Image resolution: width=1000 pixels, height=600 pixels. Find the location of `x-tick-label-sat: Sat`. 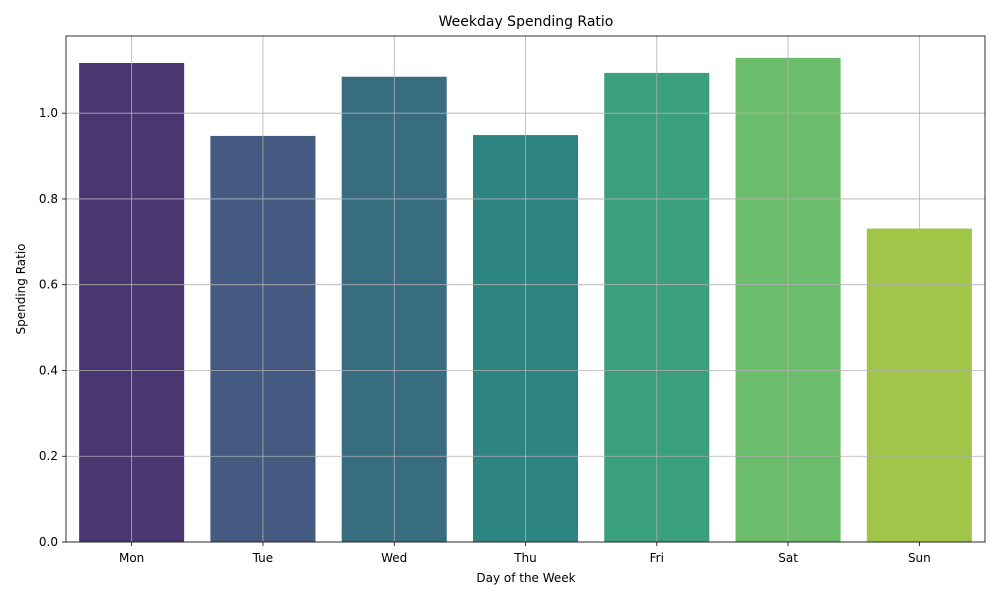

x-tick-label-sat: Sat is located at coordinates (788, 558).